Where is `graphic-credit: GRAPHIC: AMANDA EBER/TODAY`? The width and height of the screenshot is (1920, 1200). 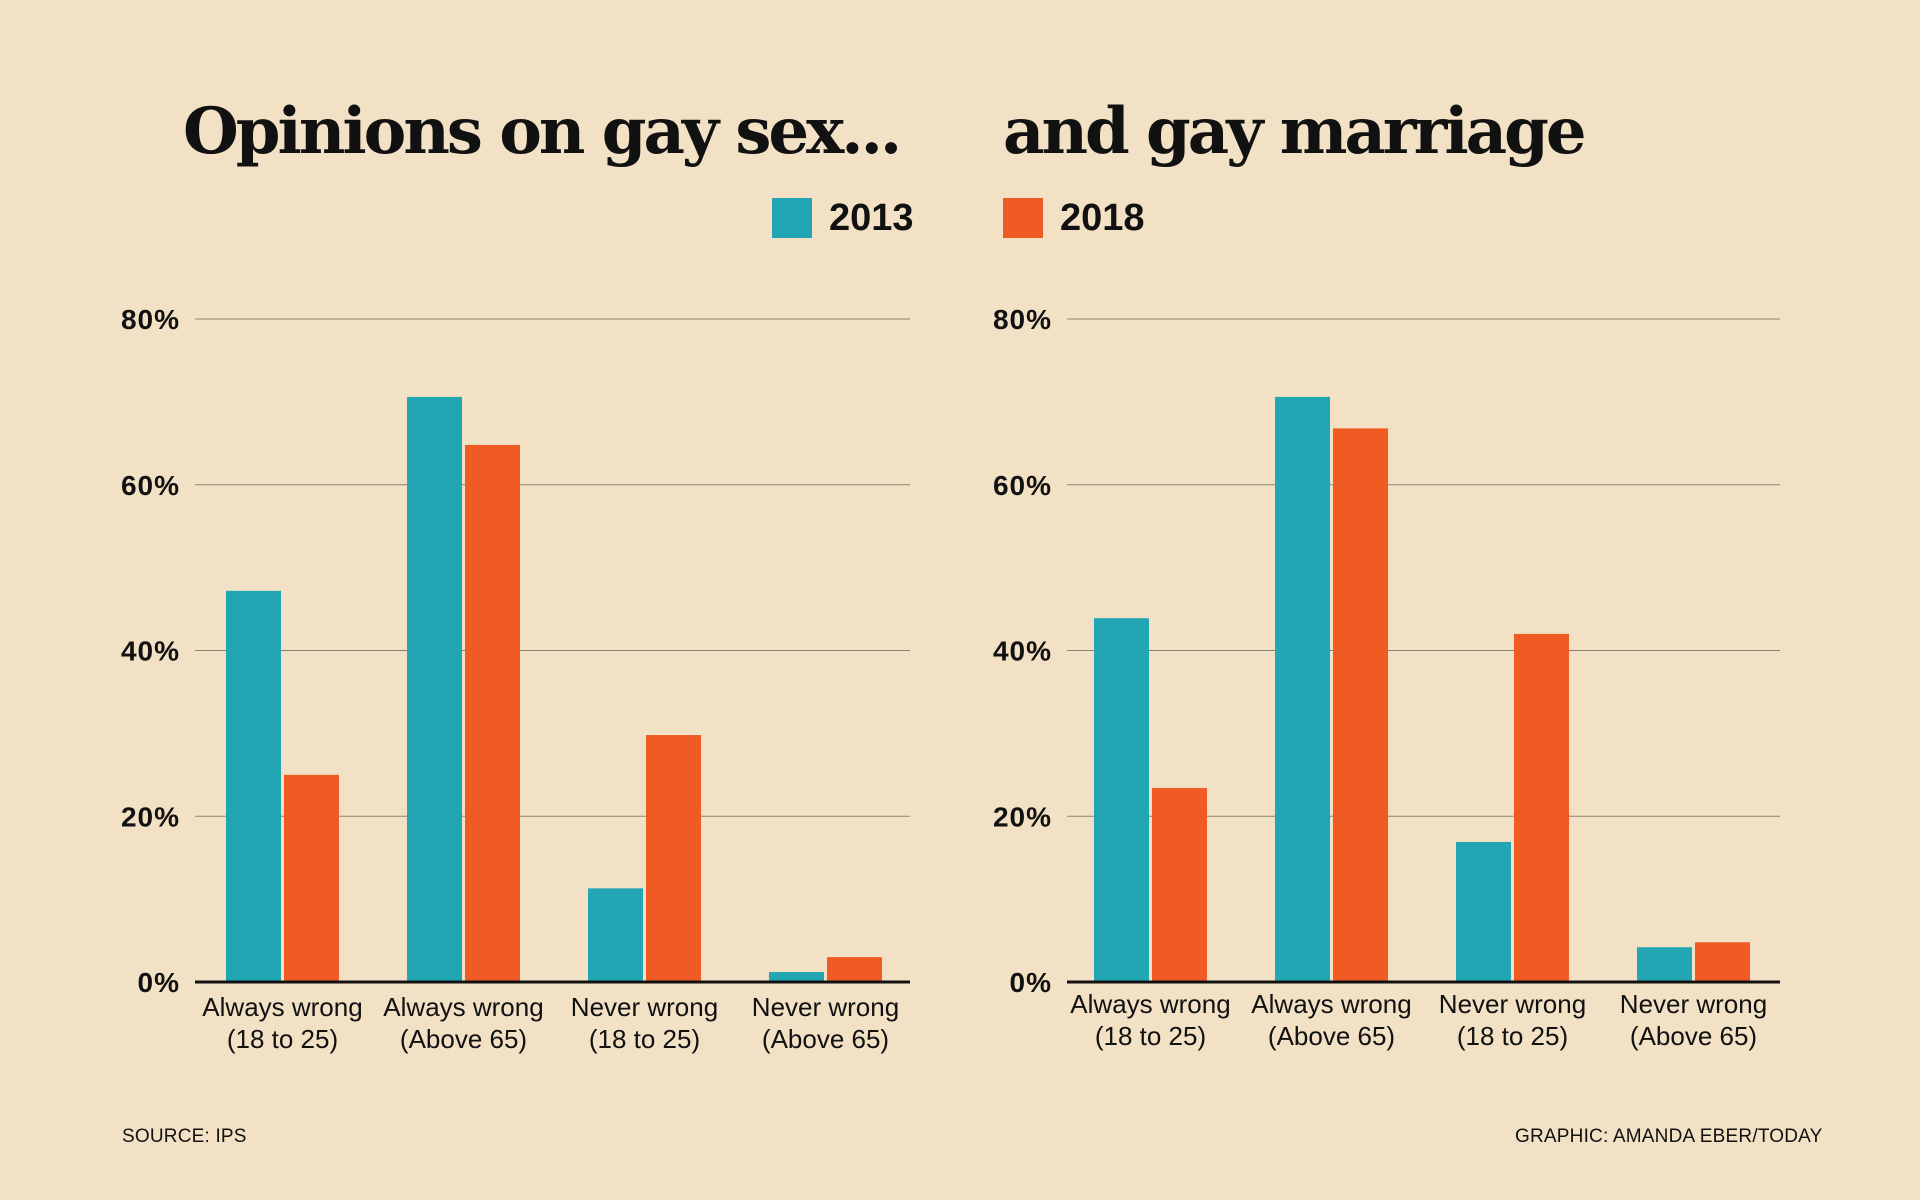
graphic-credit: GRAPHIC: AMANDA EBER/TODAY is located at coordinates (1669, 1136).